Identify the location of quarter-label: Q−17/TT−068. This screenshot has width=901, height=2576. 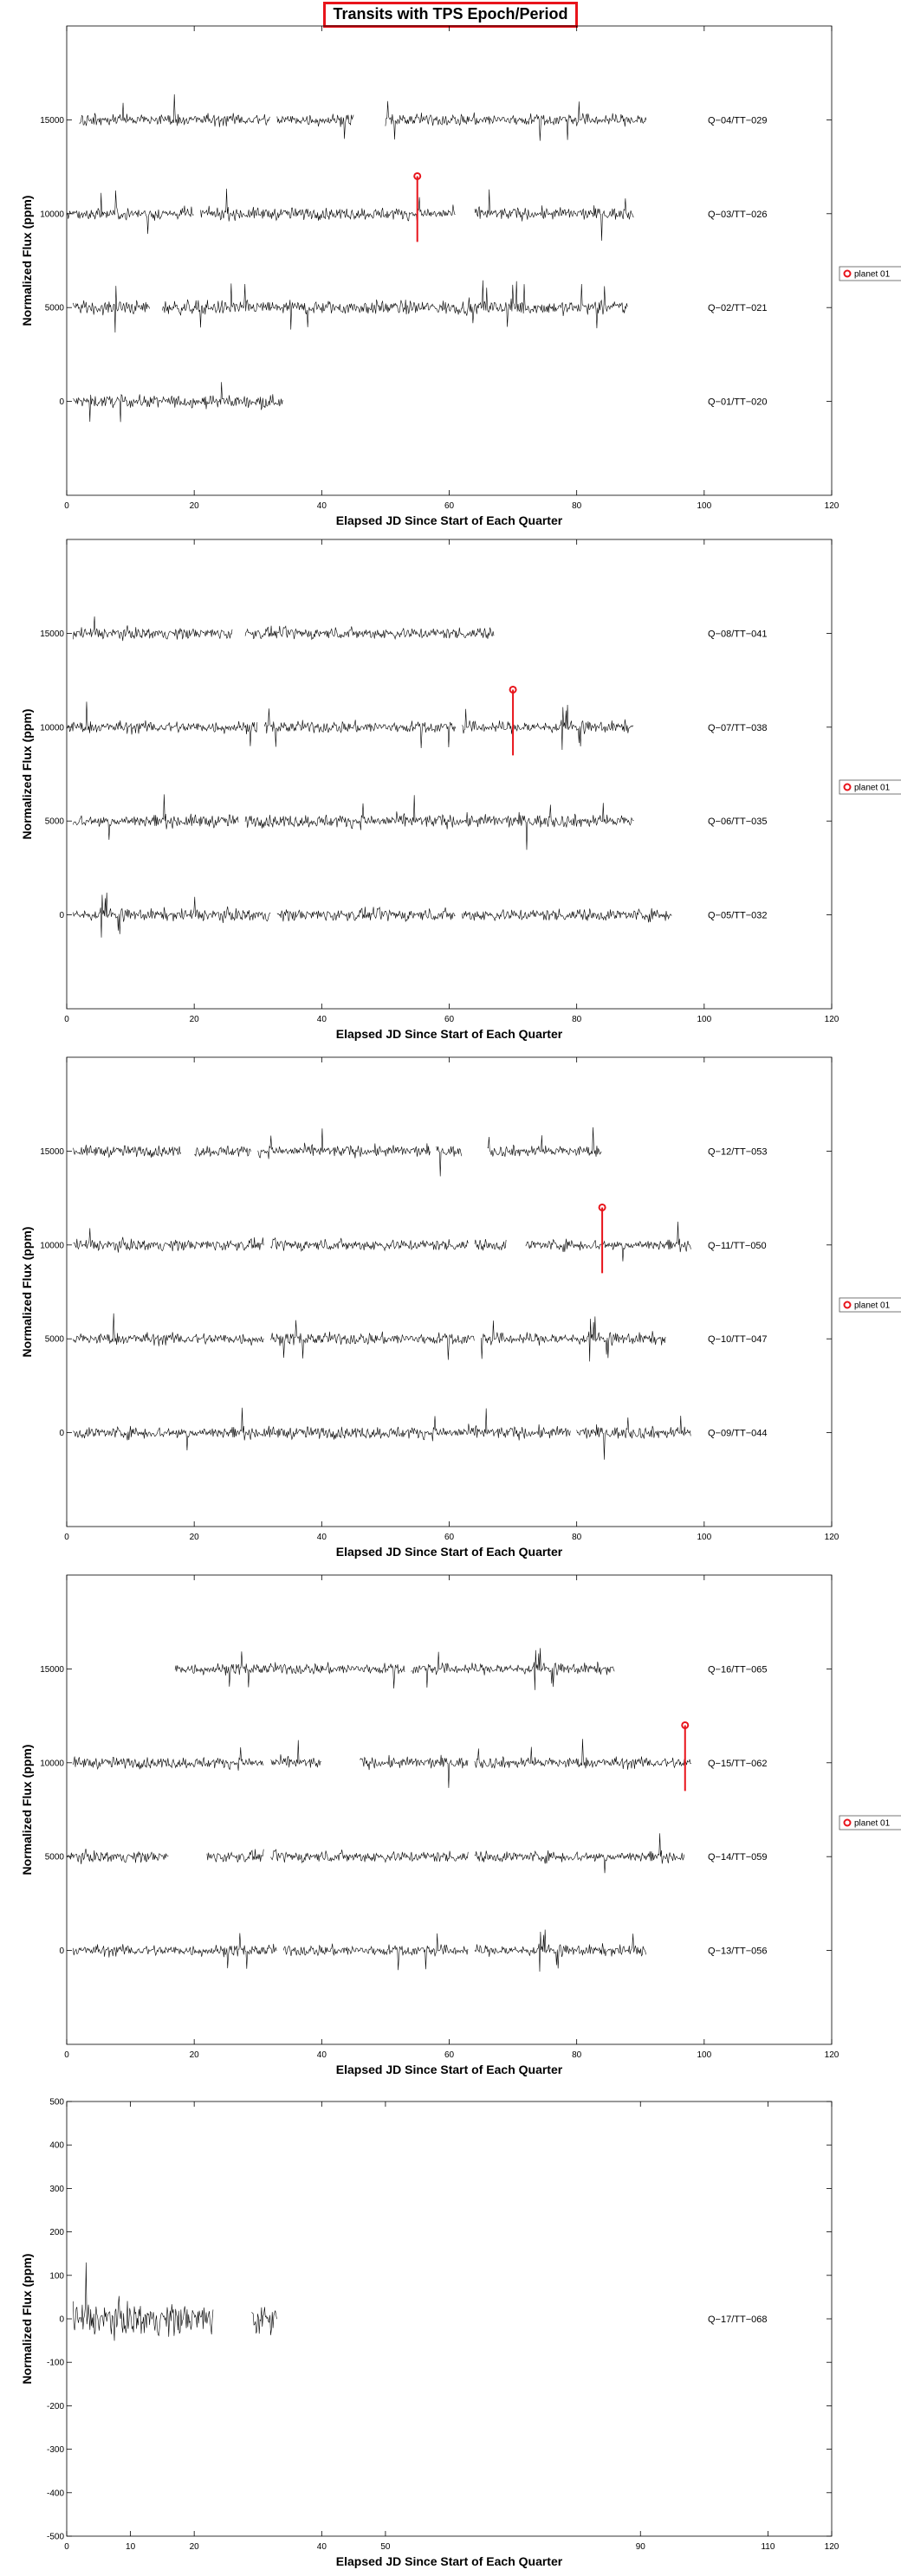
(738, 2320).